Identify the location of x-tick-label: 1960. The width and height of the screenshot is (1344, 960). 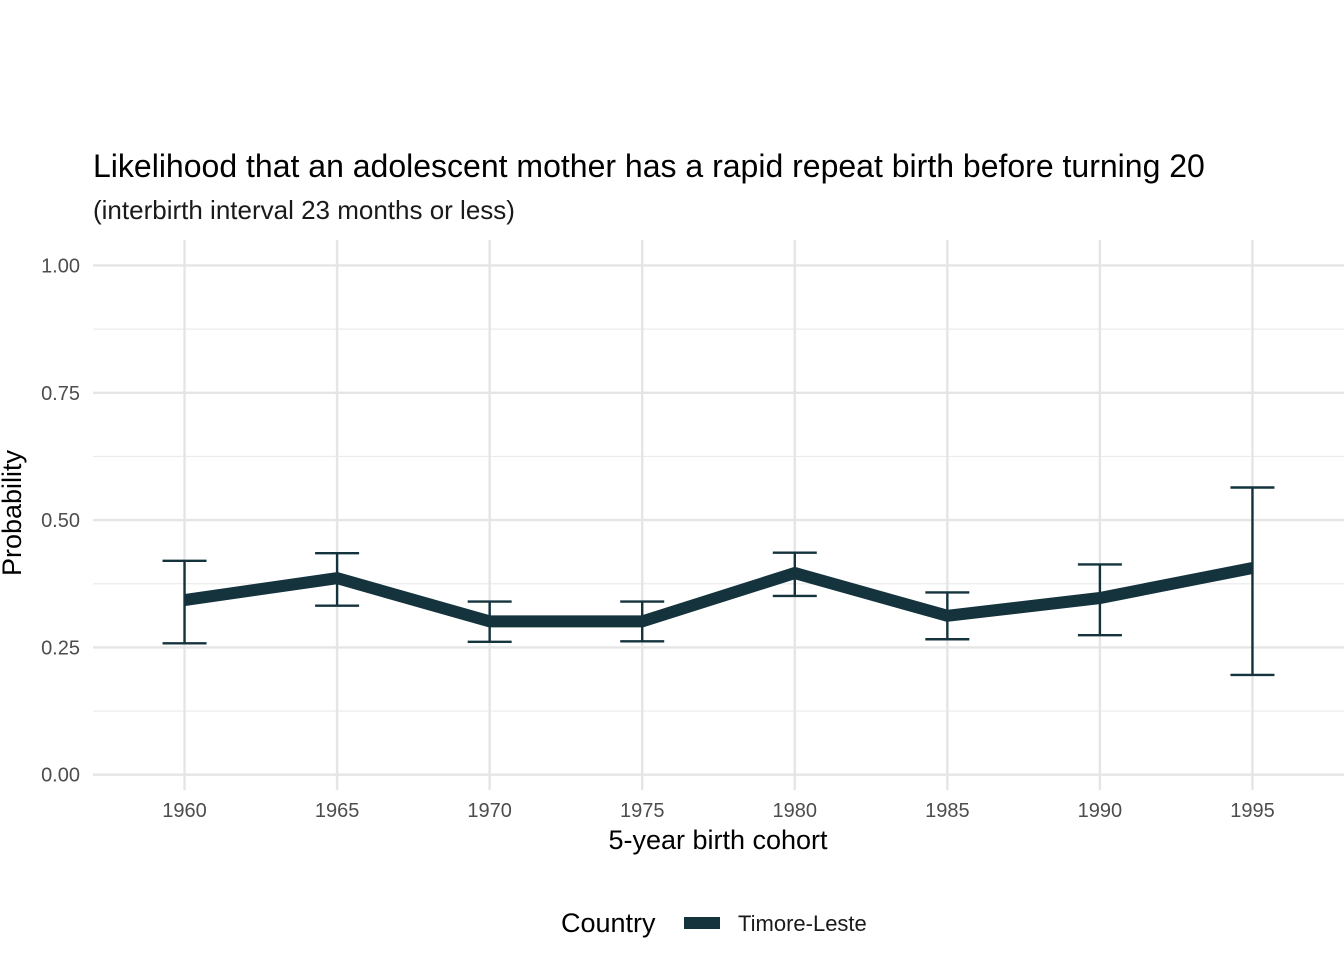
(184, 811).